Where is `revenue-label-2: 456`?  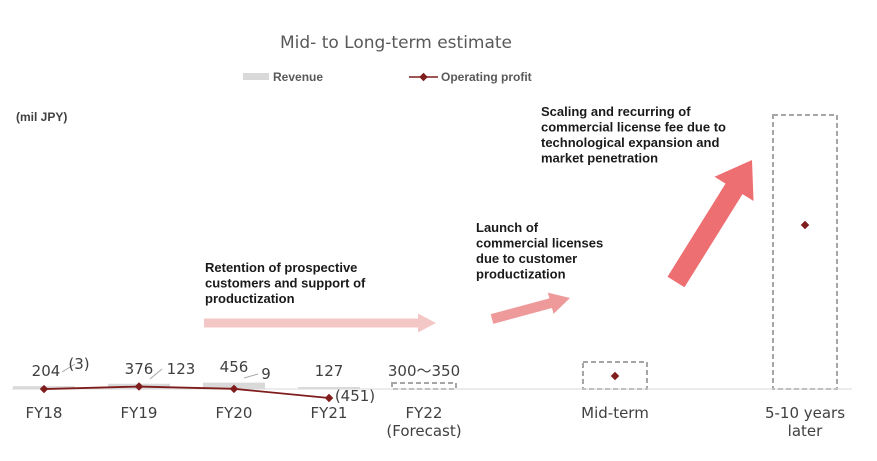
revenue-label-2: 456 is located at coordinates (234, 367).